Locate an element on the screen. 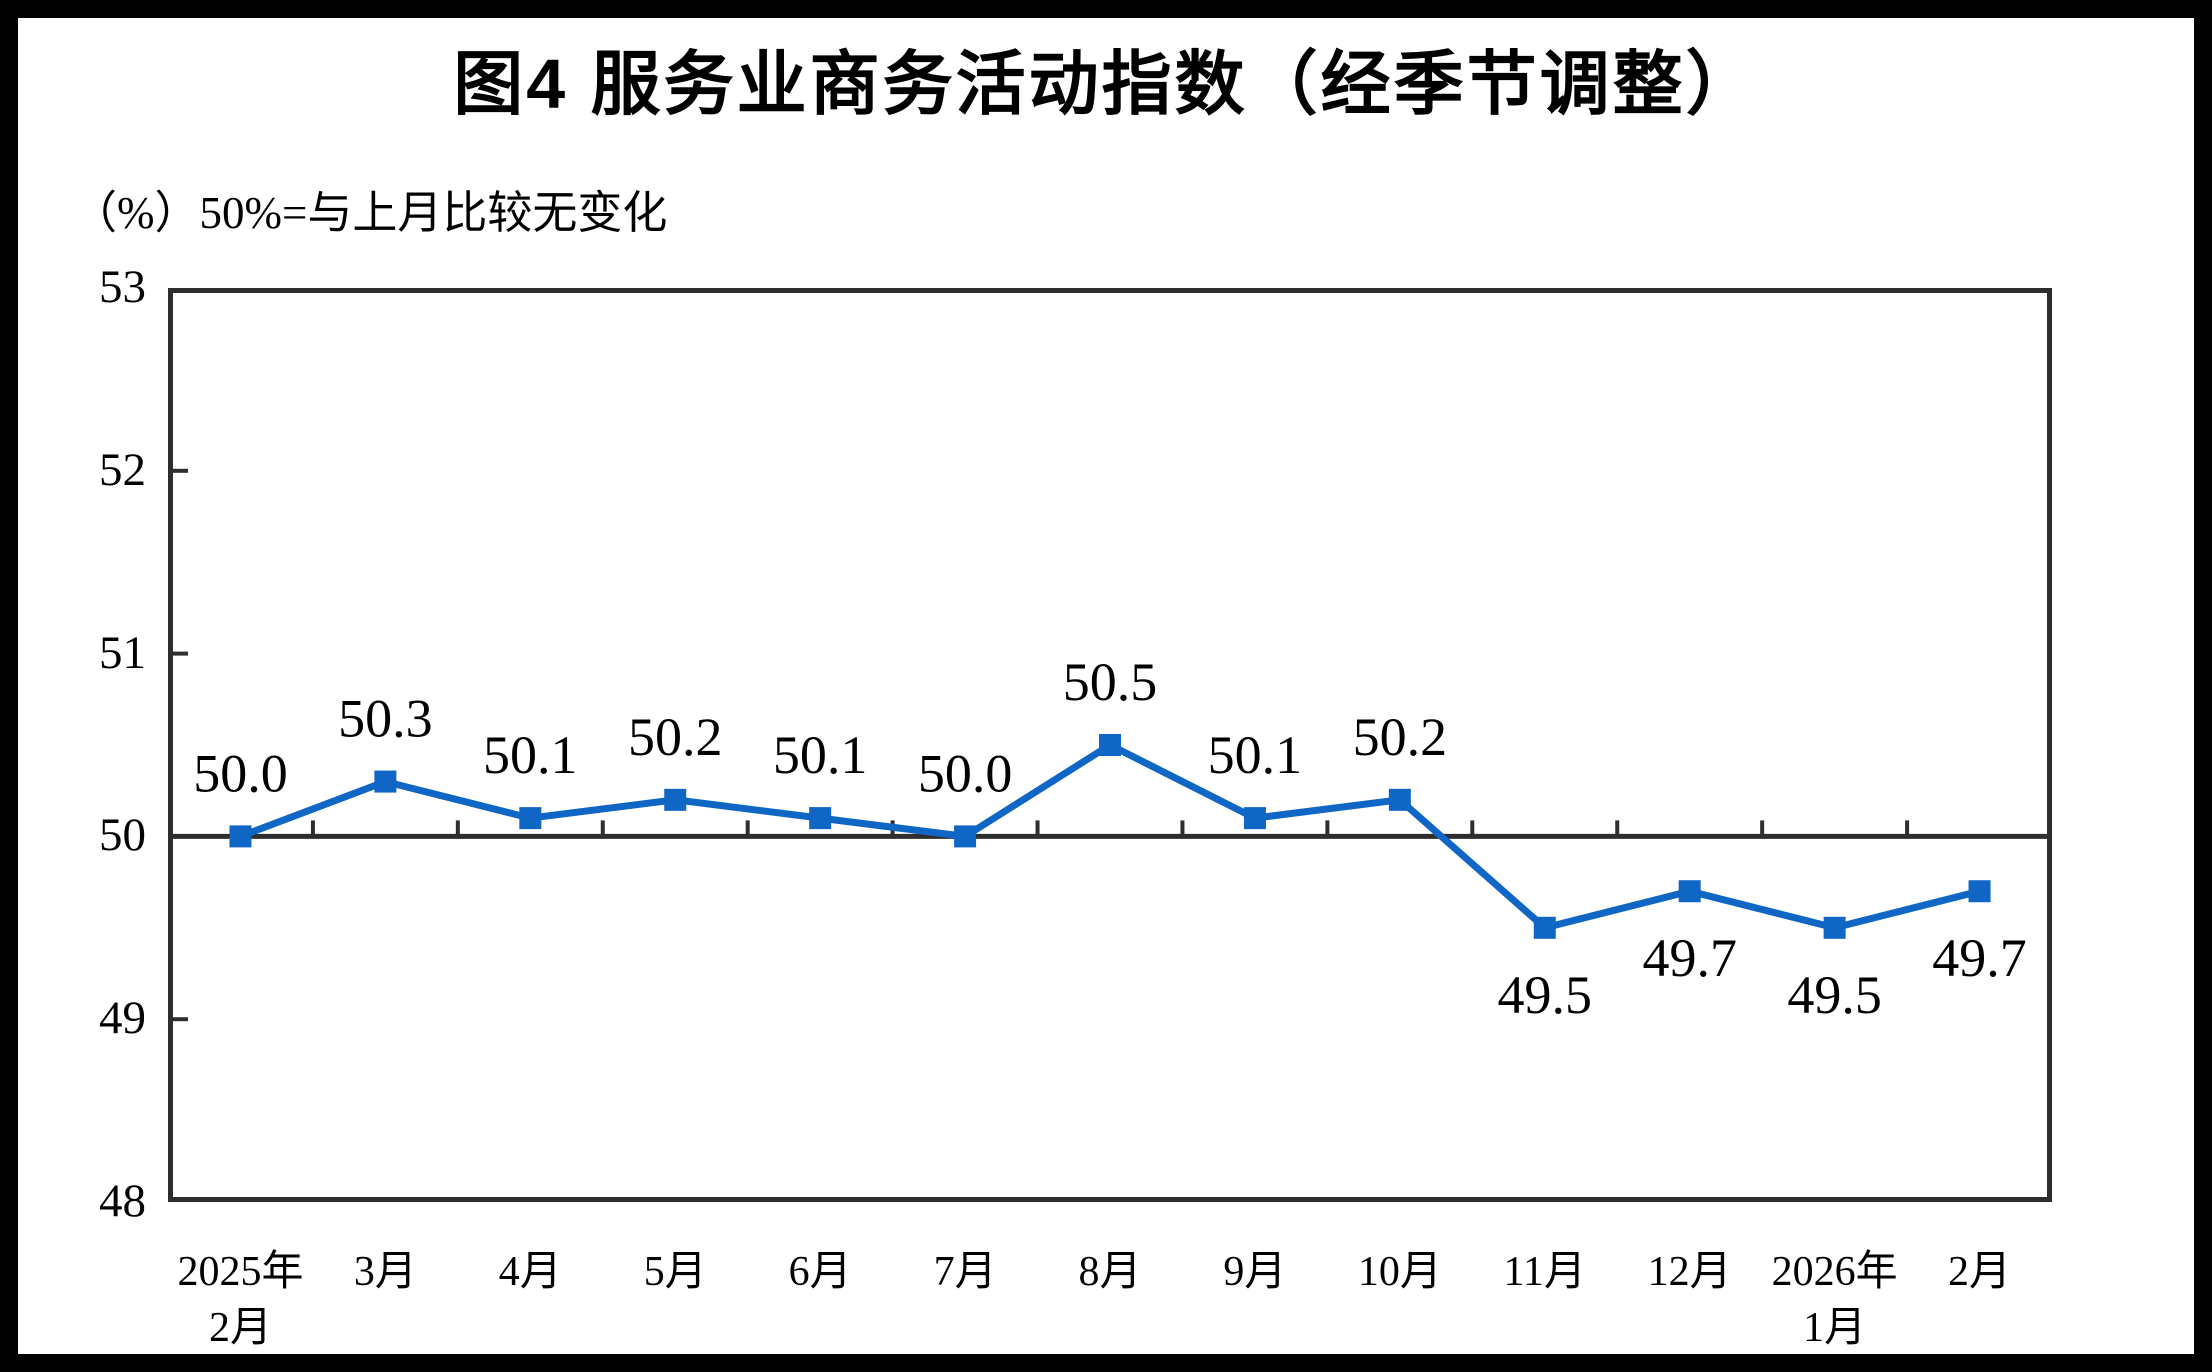 The width and height of the screenshot is (2212, 1372). x-tick-label: 3月 is located at coordinates (385, 1272).